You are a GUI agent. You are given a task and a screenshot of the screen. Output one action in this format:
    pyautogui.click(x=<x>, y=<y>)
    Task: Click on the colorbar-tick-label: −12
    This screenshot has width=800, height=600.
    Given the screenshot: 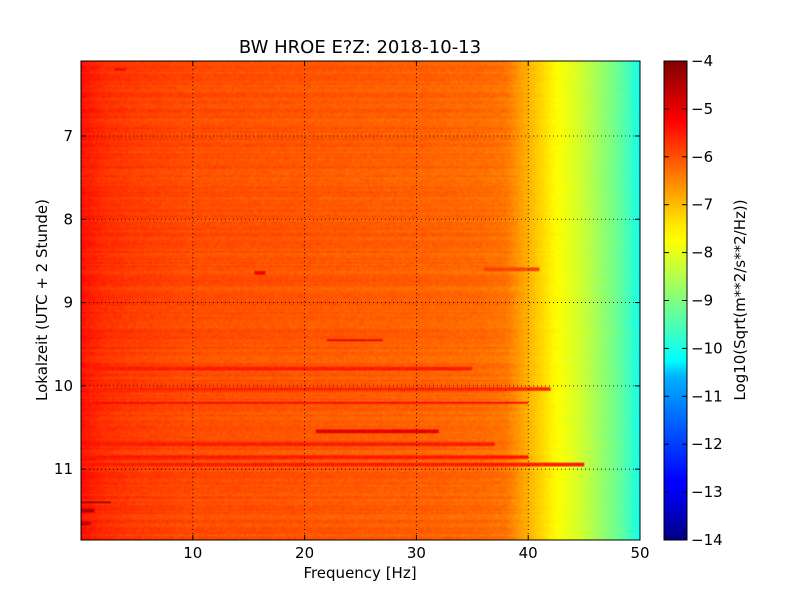 What is the action you would take?
    pyautogui.click(x=707, y=444)
    